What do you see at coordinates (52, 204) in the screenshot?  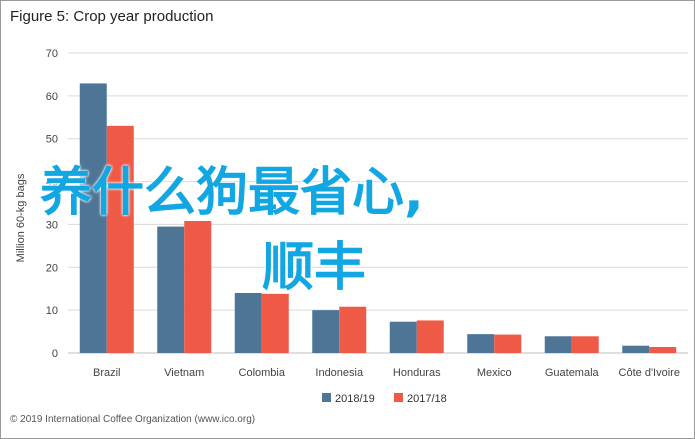 I see `y-axis-ticks: 0 10 20 30 40 50 60 70` at bounding box center [52, 204].